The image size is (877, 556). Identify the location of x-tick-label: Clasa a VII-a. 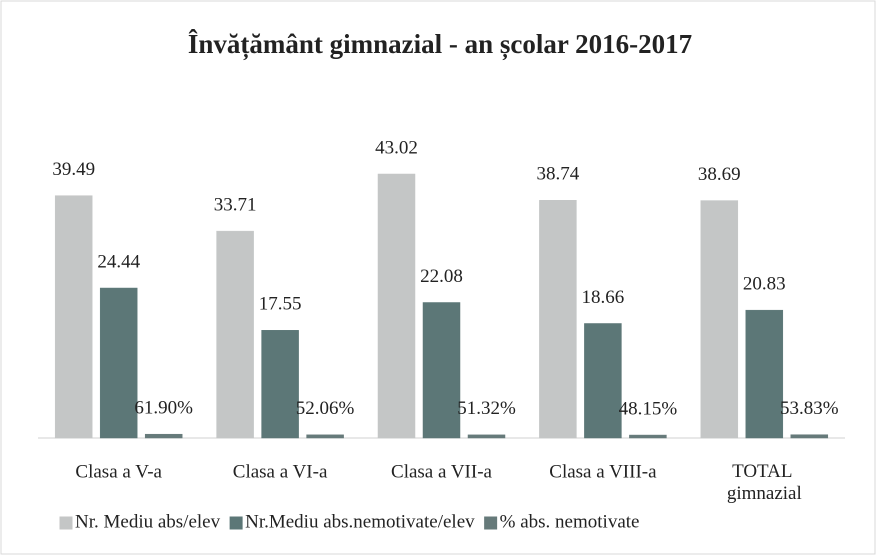
(442, 471).